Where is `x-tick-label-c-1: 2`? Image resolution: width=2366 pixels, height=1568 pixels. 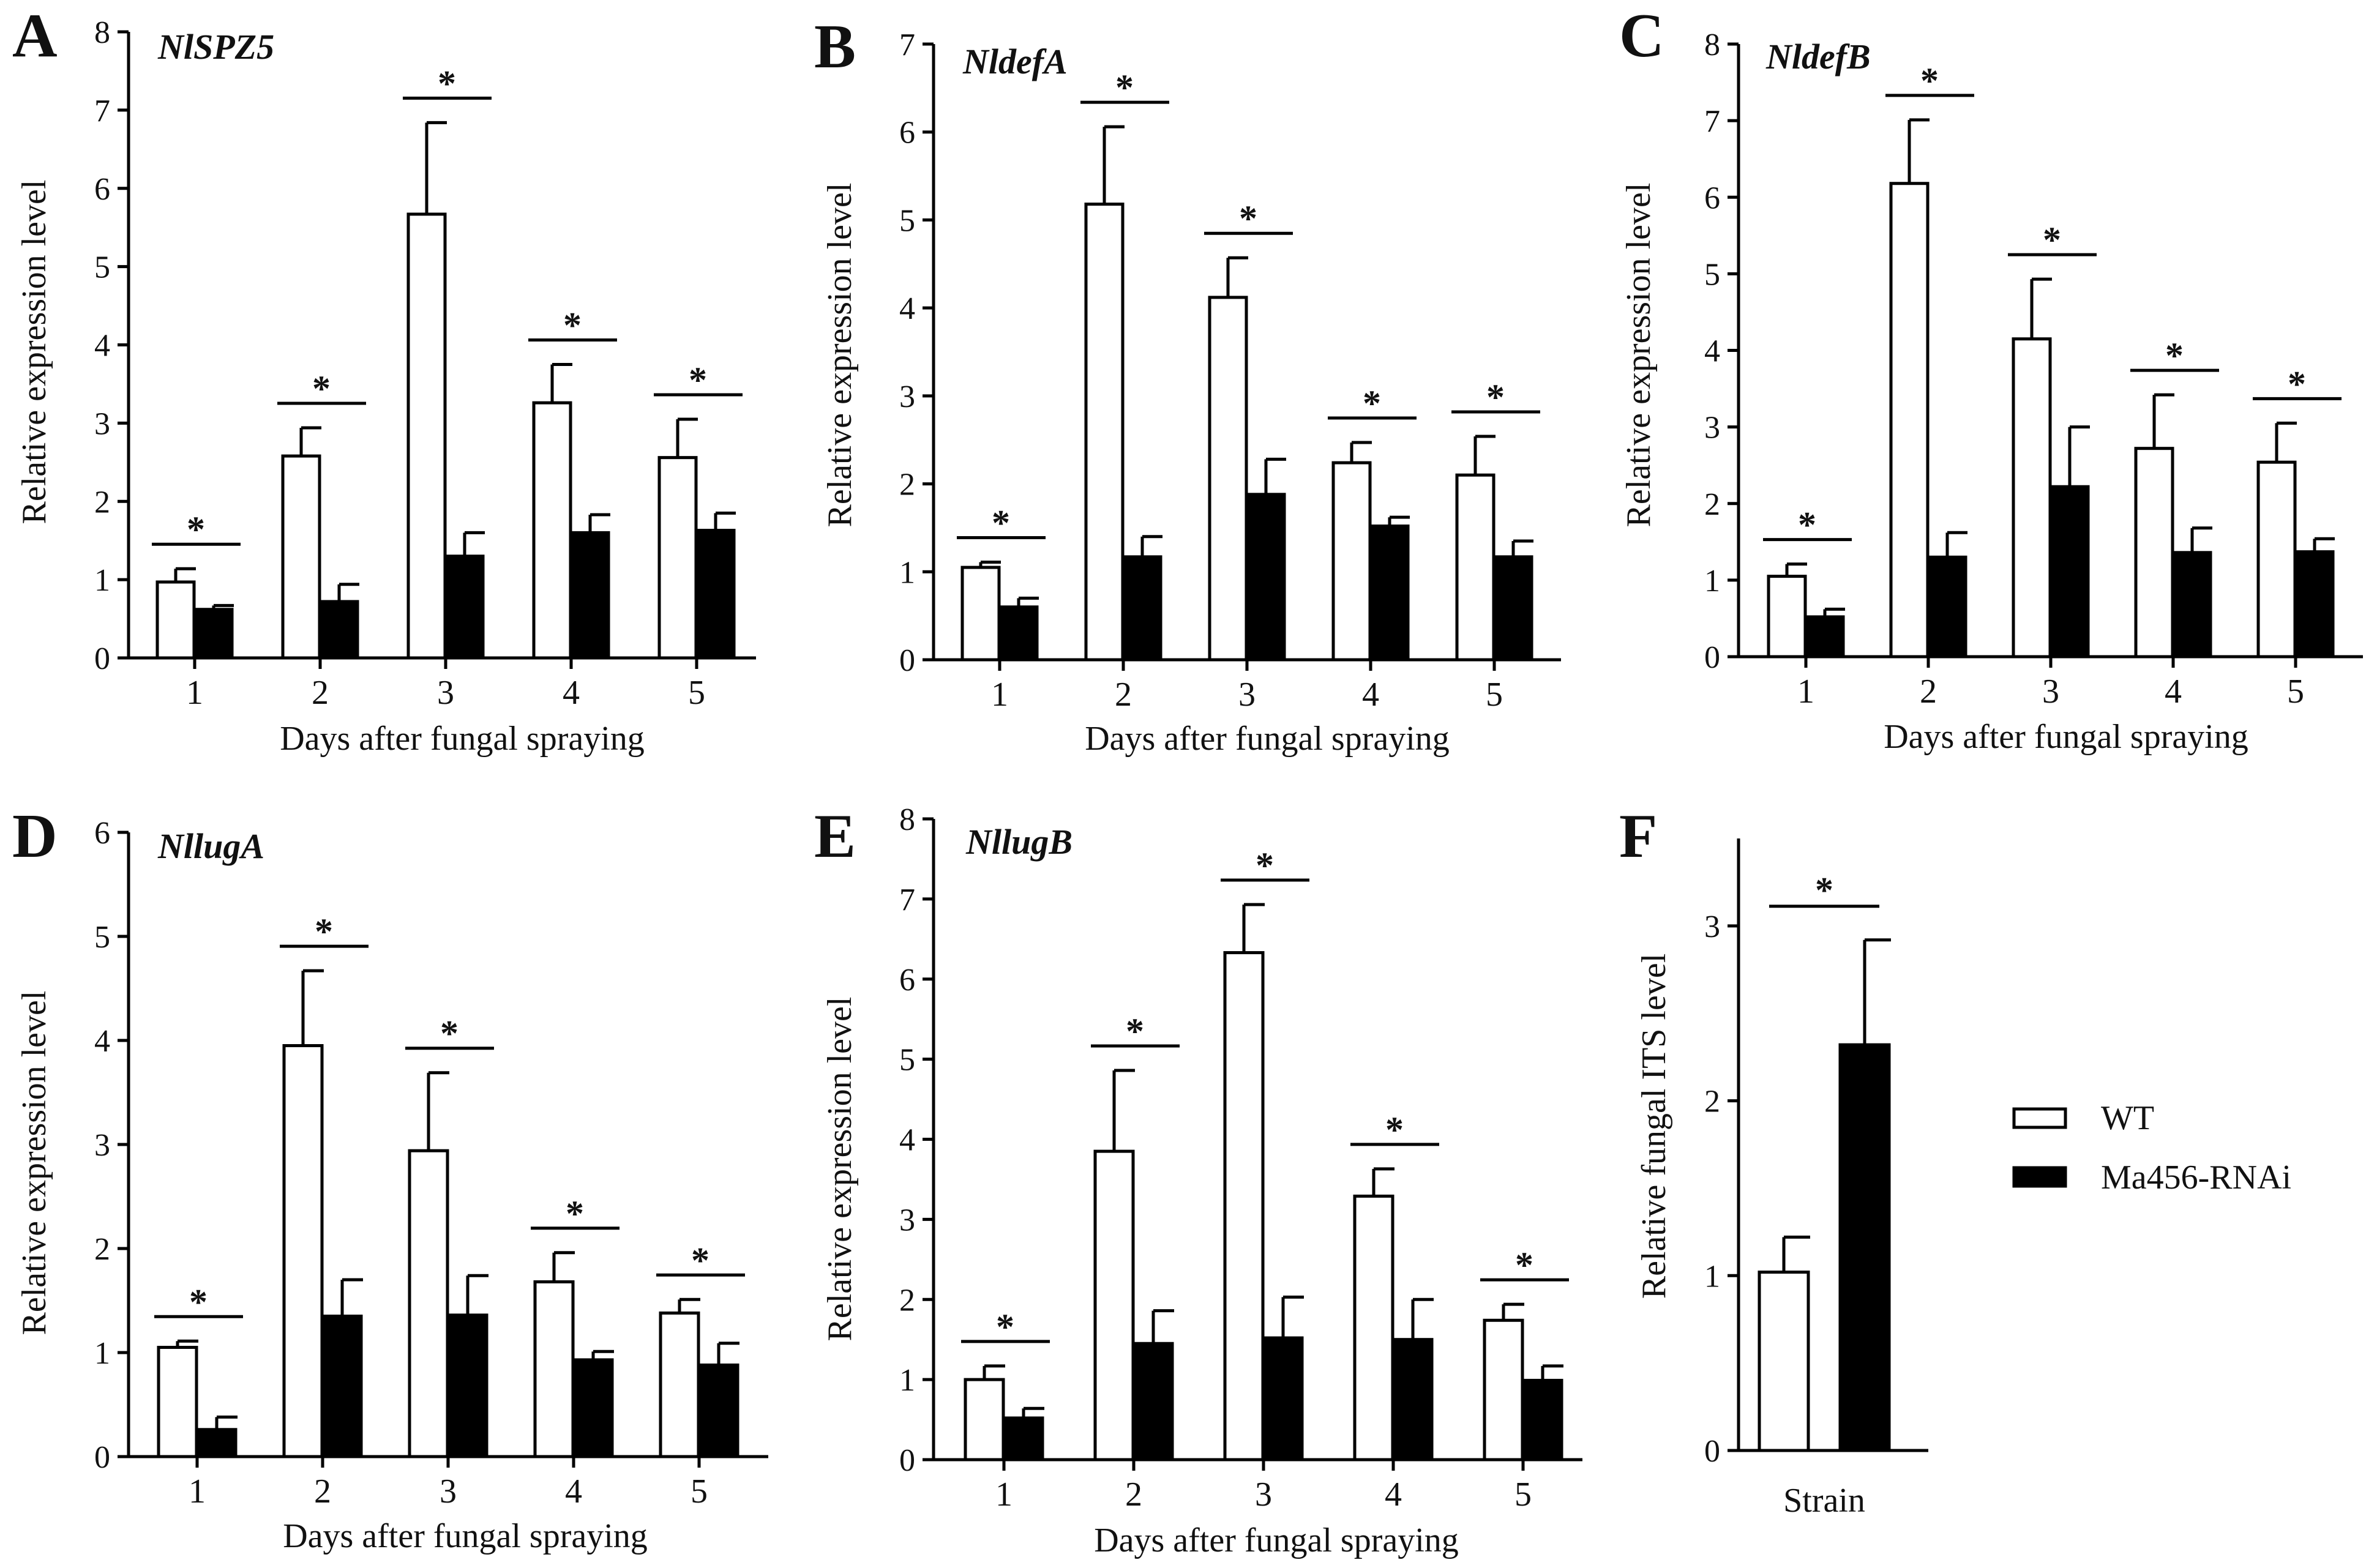
x-tick-label-c-1: 2 is located at coordinates (1928, 692).